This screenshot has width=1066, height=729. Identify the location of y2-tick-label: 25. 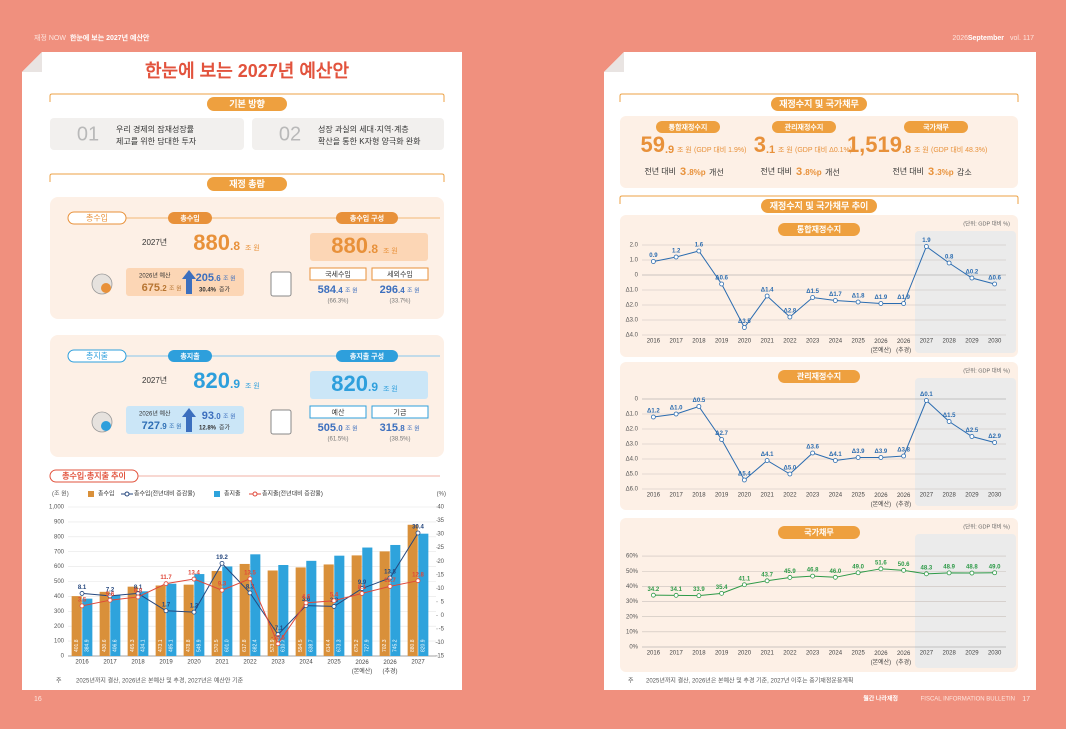
(440, 548).